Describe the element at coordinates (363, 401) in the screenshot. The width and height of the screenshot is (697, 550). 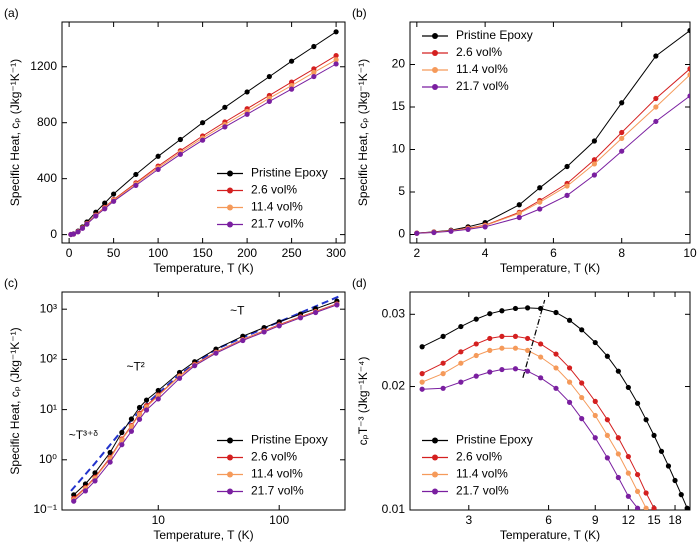
I see `y-axis-label: cₚT⁻³ (Jkg⁻¹K⁻⁴)` at that location.